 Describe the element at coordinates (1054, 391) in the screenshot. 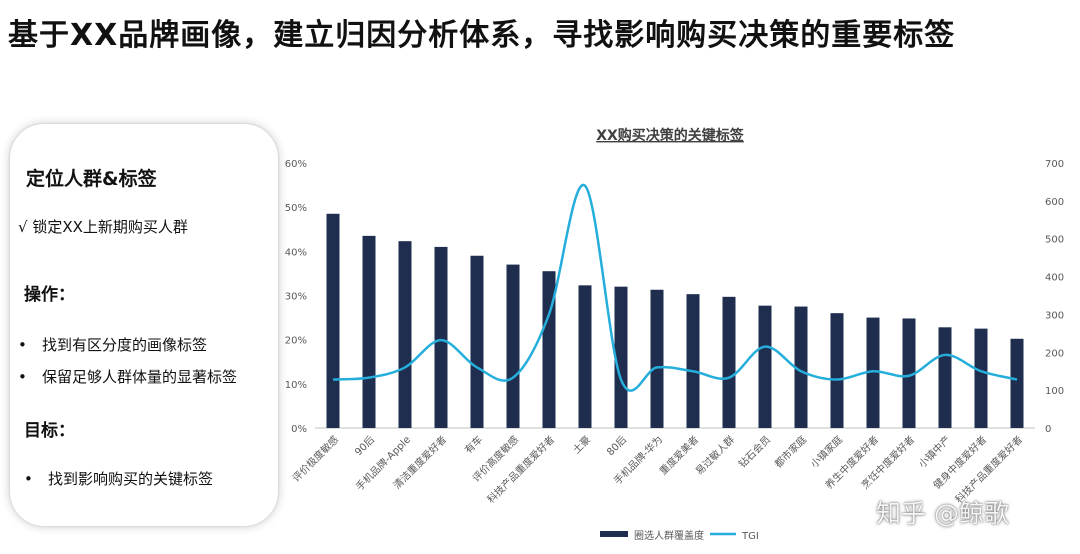

I see `y-right-tick-label: 100` at that location.